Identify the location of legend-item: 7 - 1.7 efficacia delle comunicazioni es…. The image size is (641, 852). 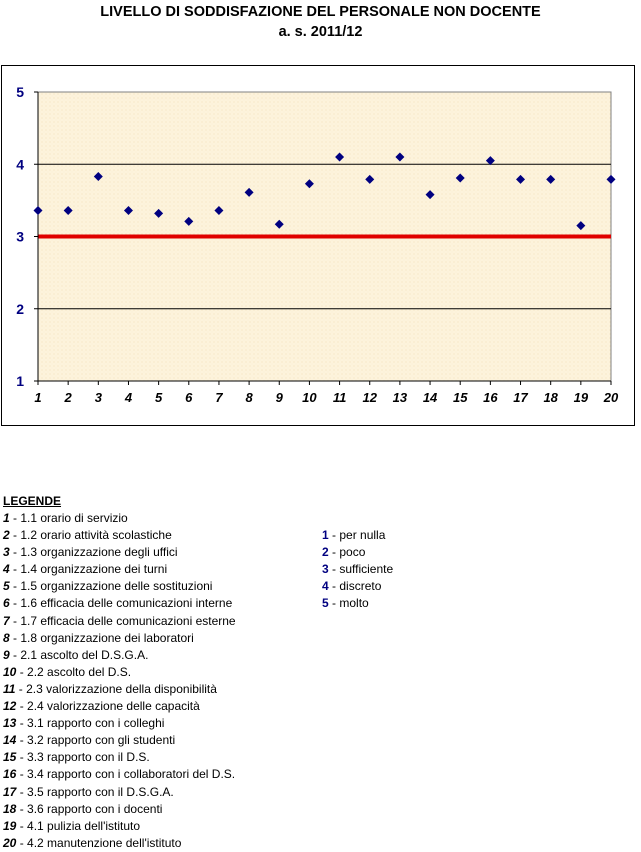
(119, 621).